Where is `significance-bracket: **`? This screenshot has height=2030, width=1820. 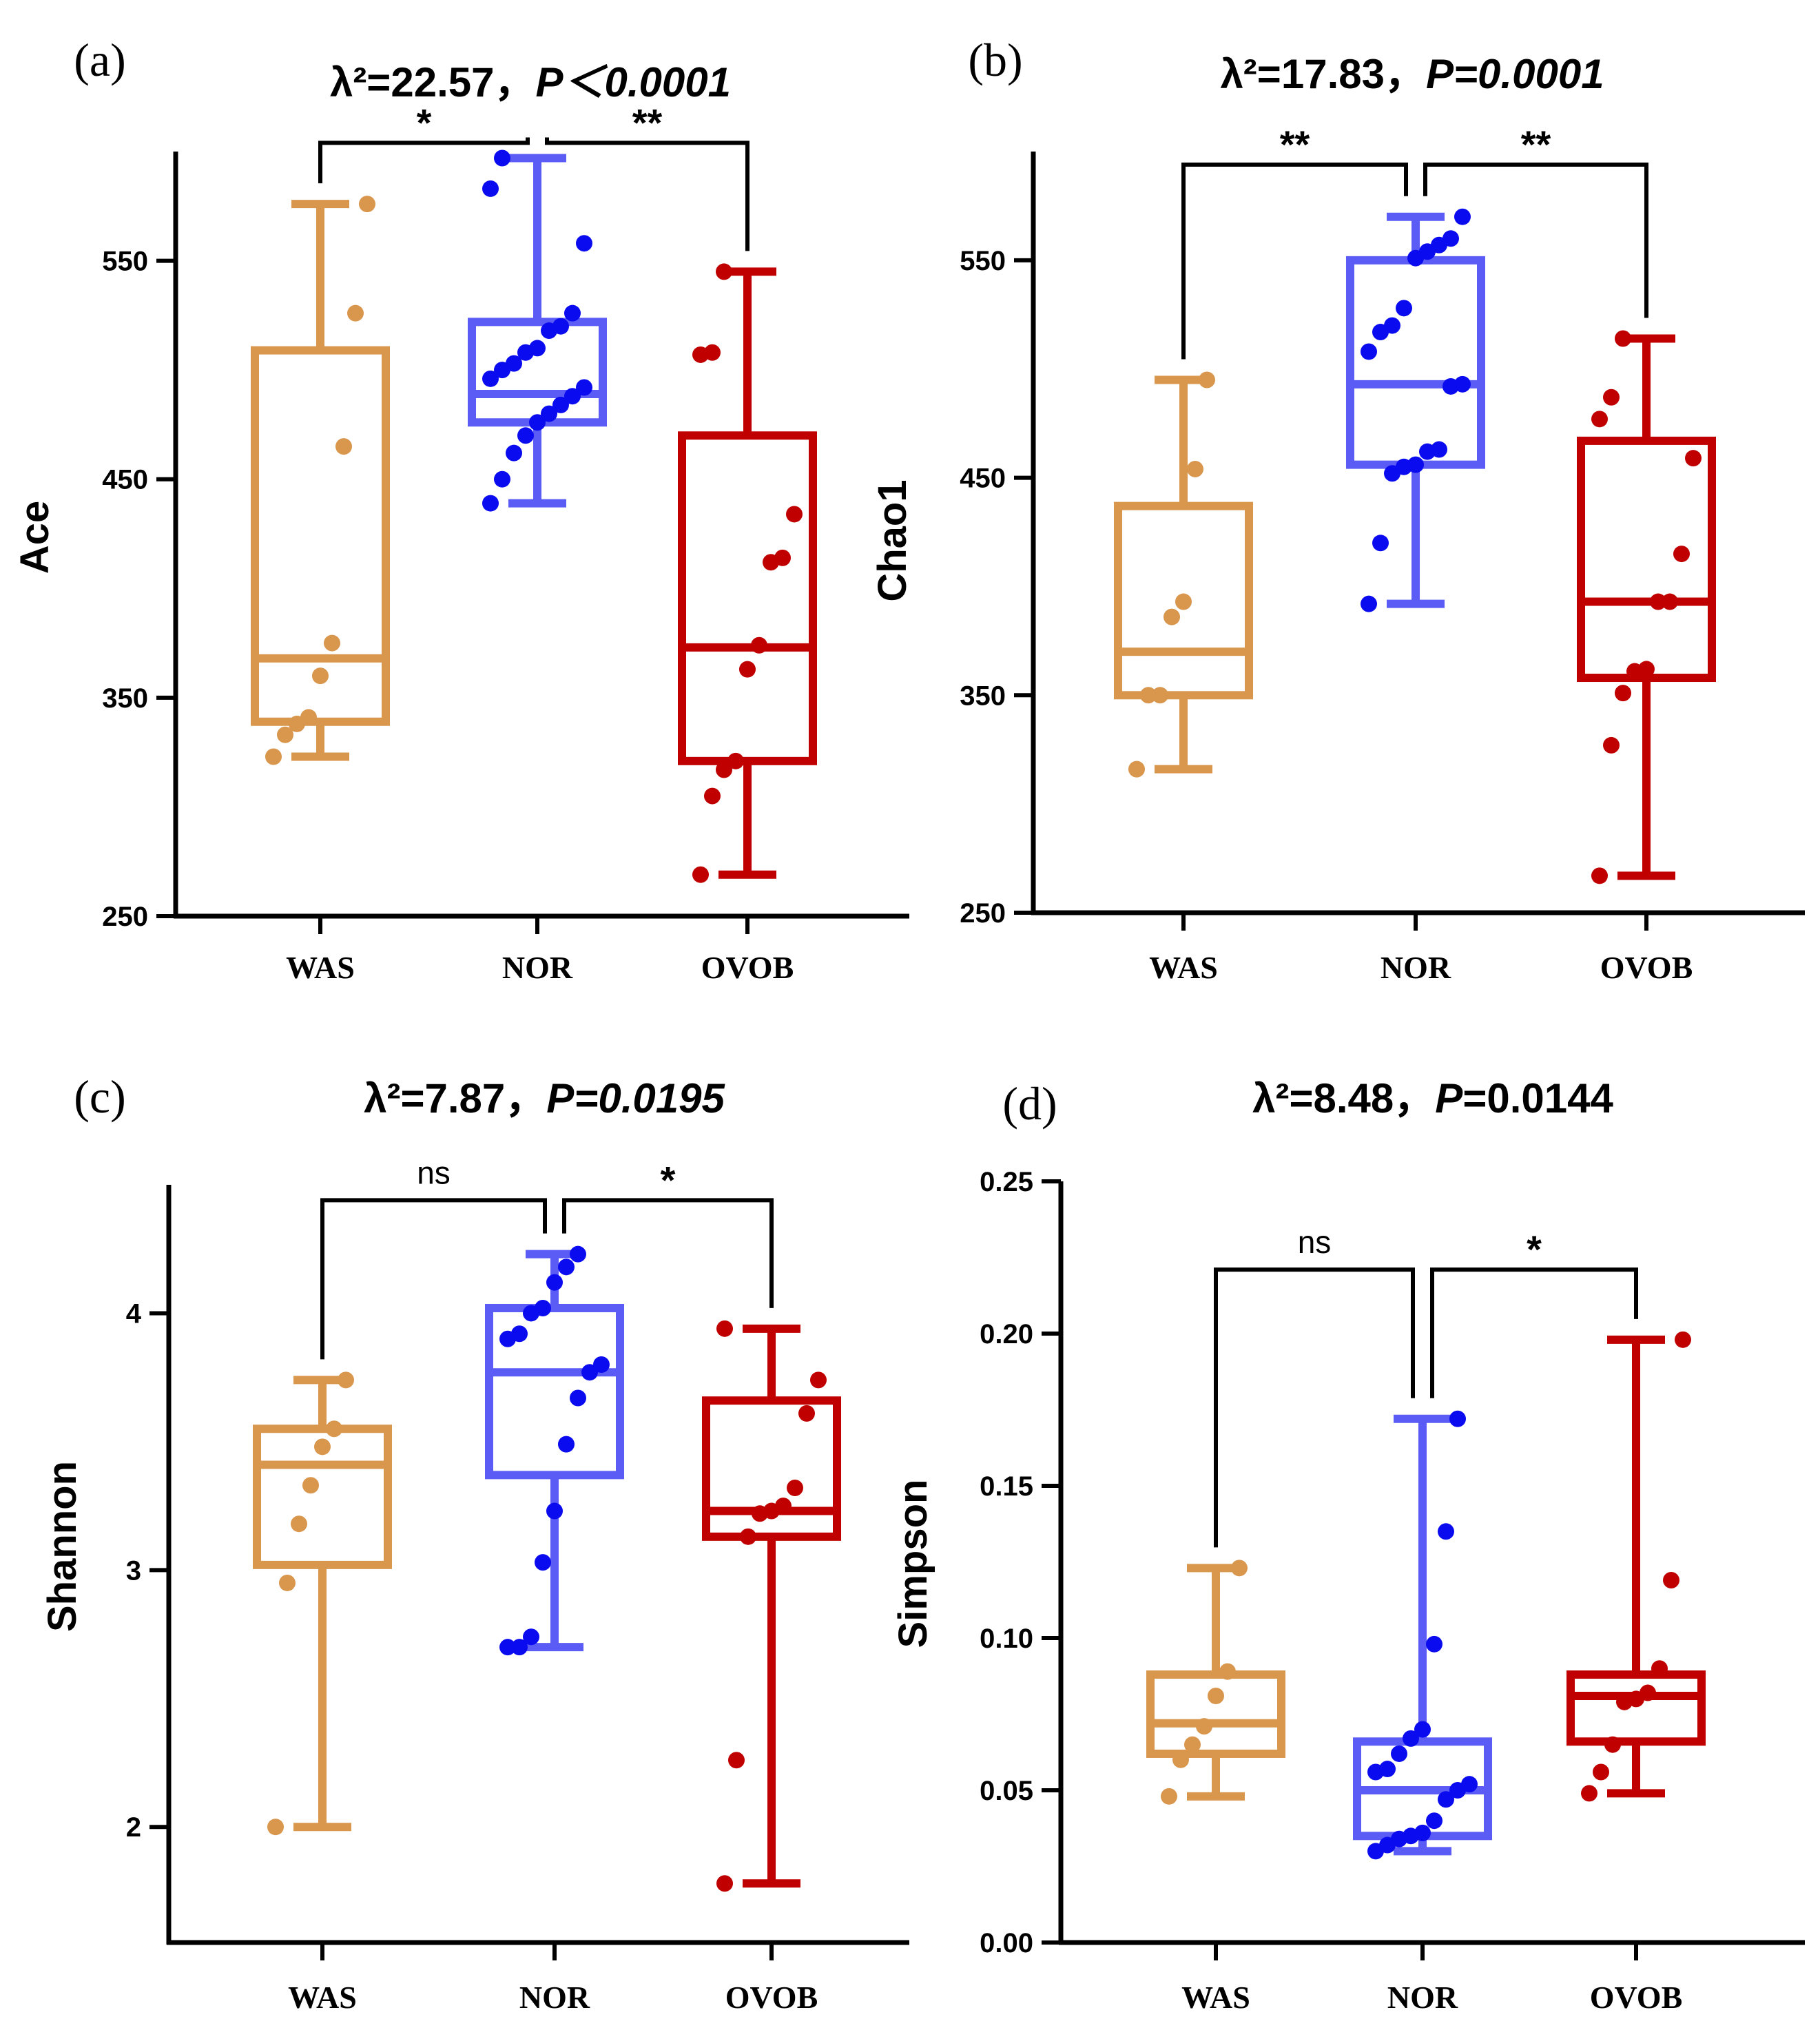 significance-bracket: ** is located at coordinates (647, 176).